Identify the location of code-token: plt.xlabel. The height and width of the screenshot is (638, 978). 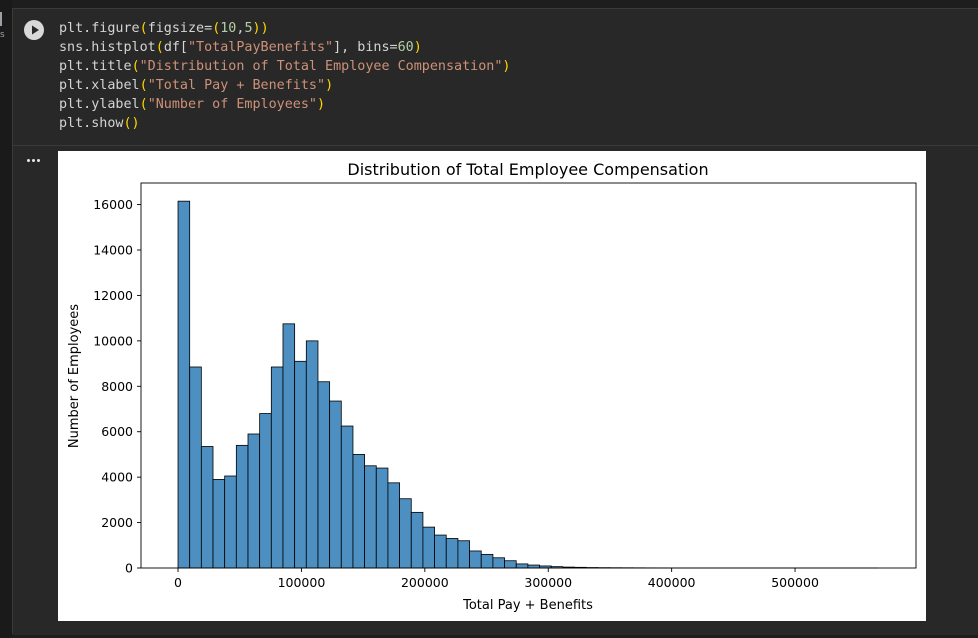
(99, 85).